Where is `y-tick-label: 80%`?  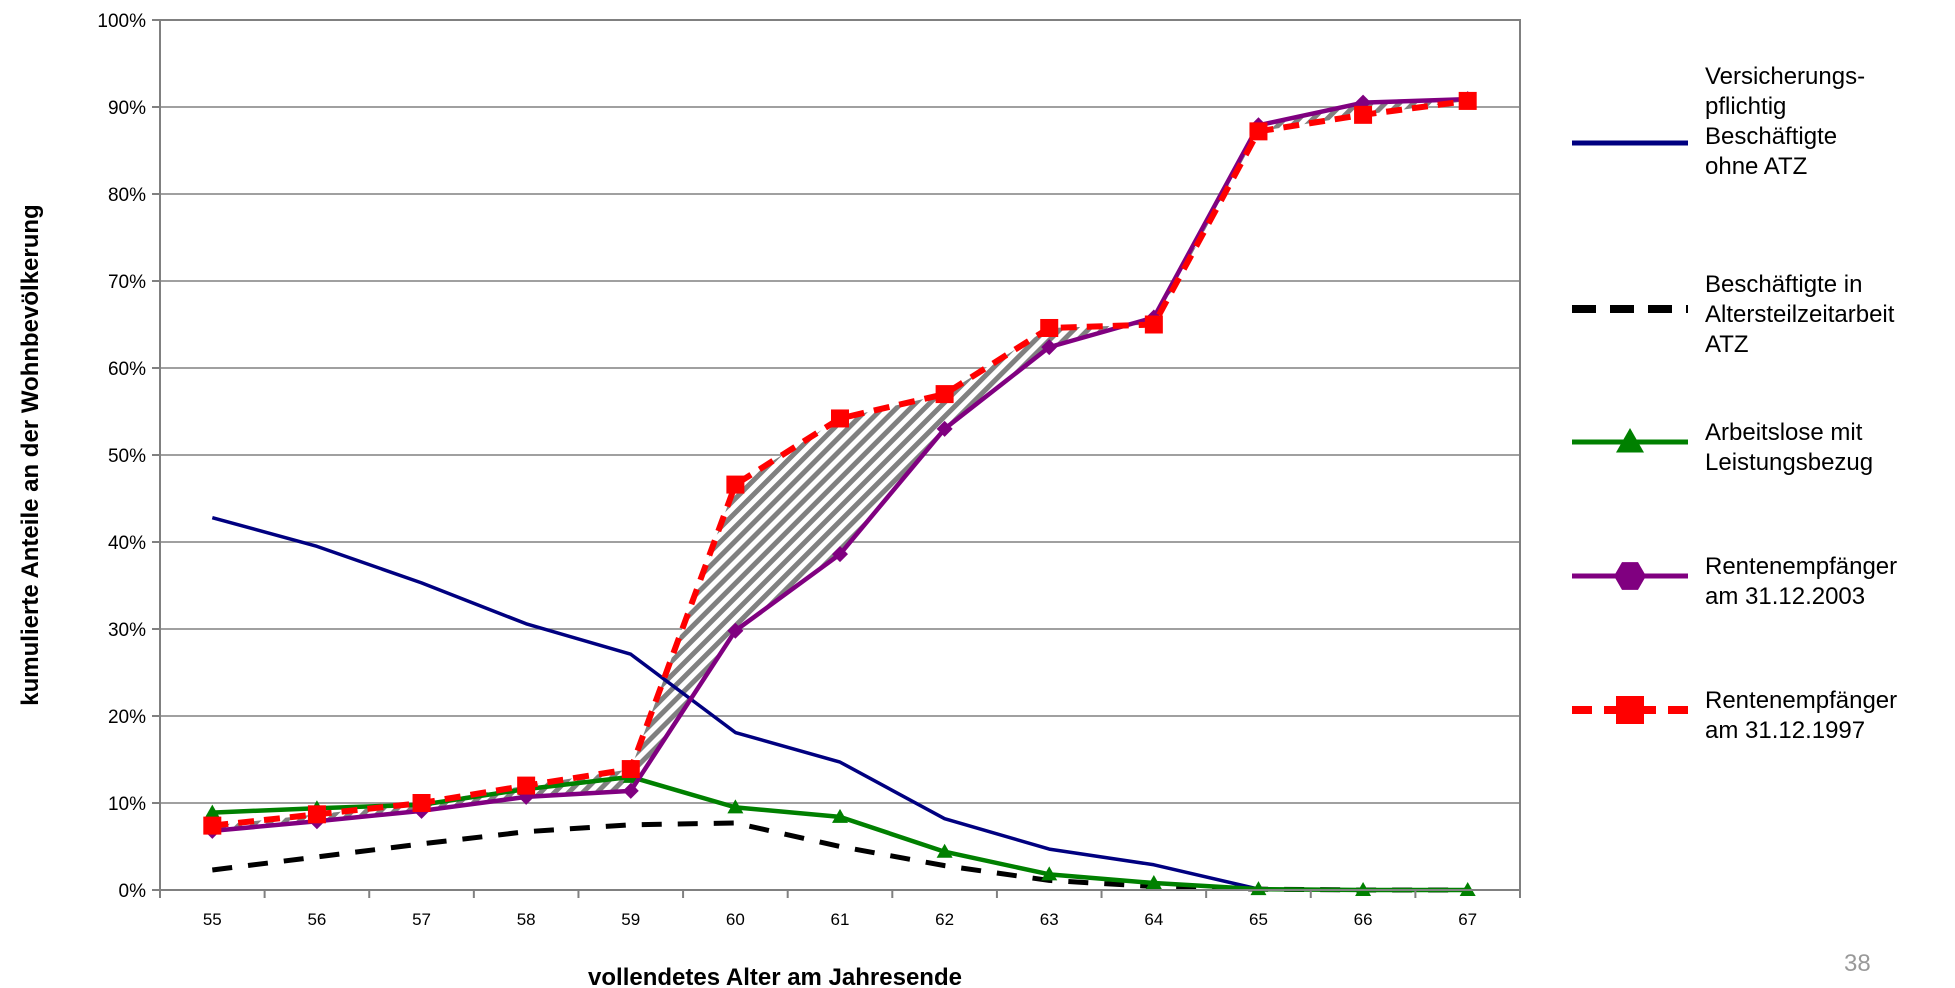
y-tick-label: 80% is located at coordinates (127, 195).